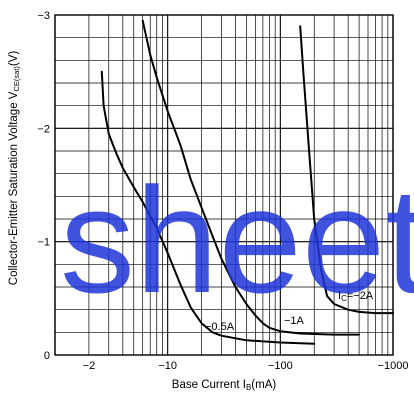  I want to click on x-tick-label: −2, so click(89, 366).